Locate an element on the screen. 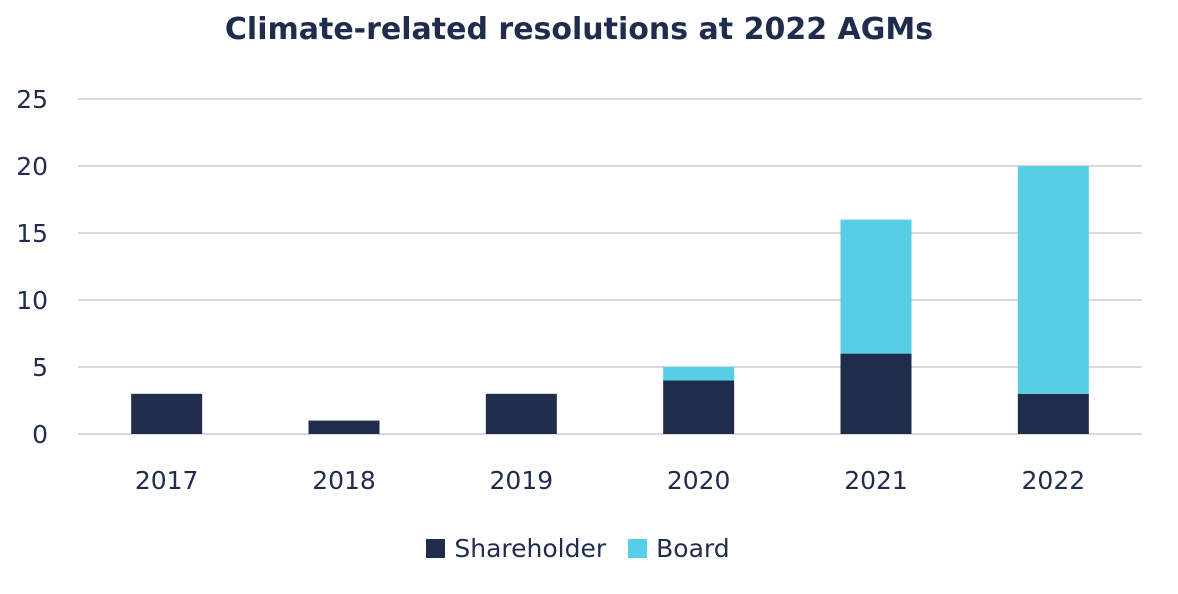 This screenshot has width=1178, height=594. y-tick-label: 10 is located at coordinates (32, 300).